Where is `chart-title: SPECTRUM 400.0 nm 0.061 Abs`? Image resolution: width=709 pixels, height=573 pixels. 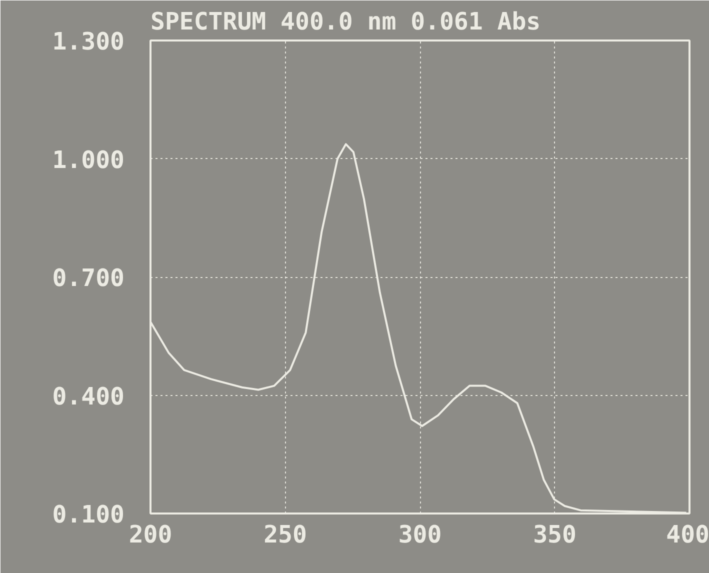
chart-title: SPECTRUM 400.0 nm 0.061 Abs is located at coordinates (345, 22).